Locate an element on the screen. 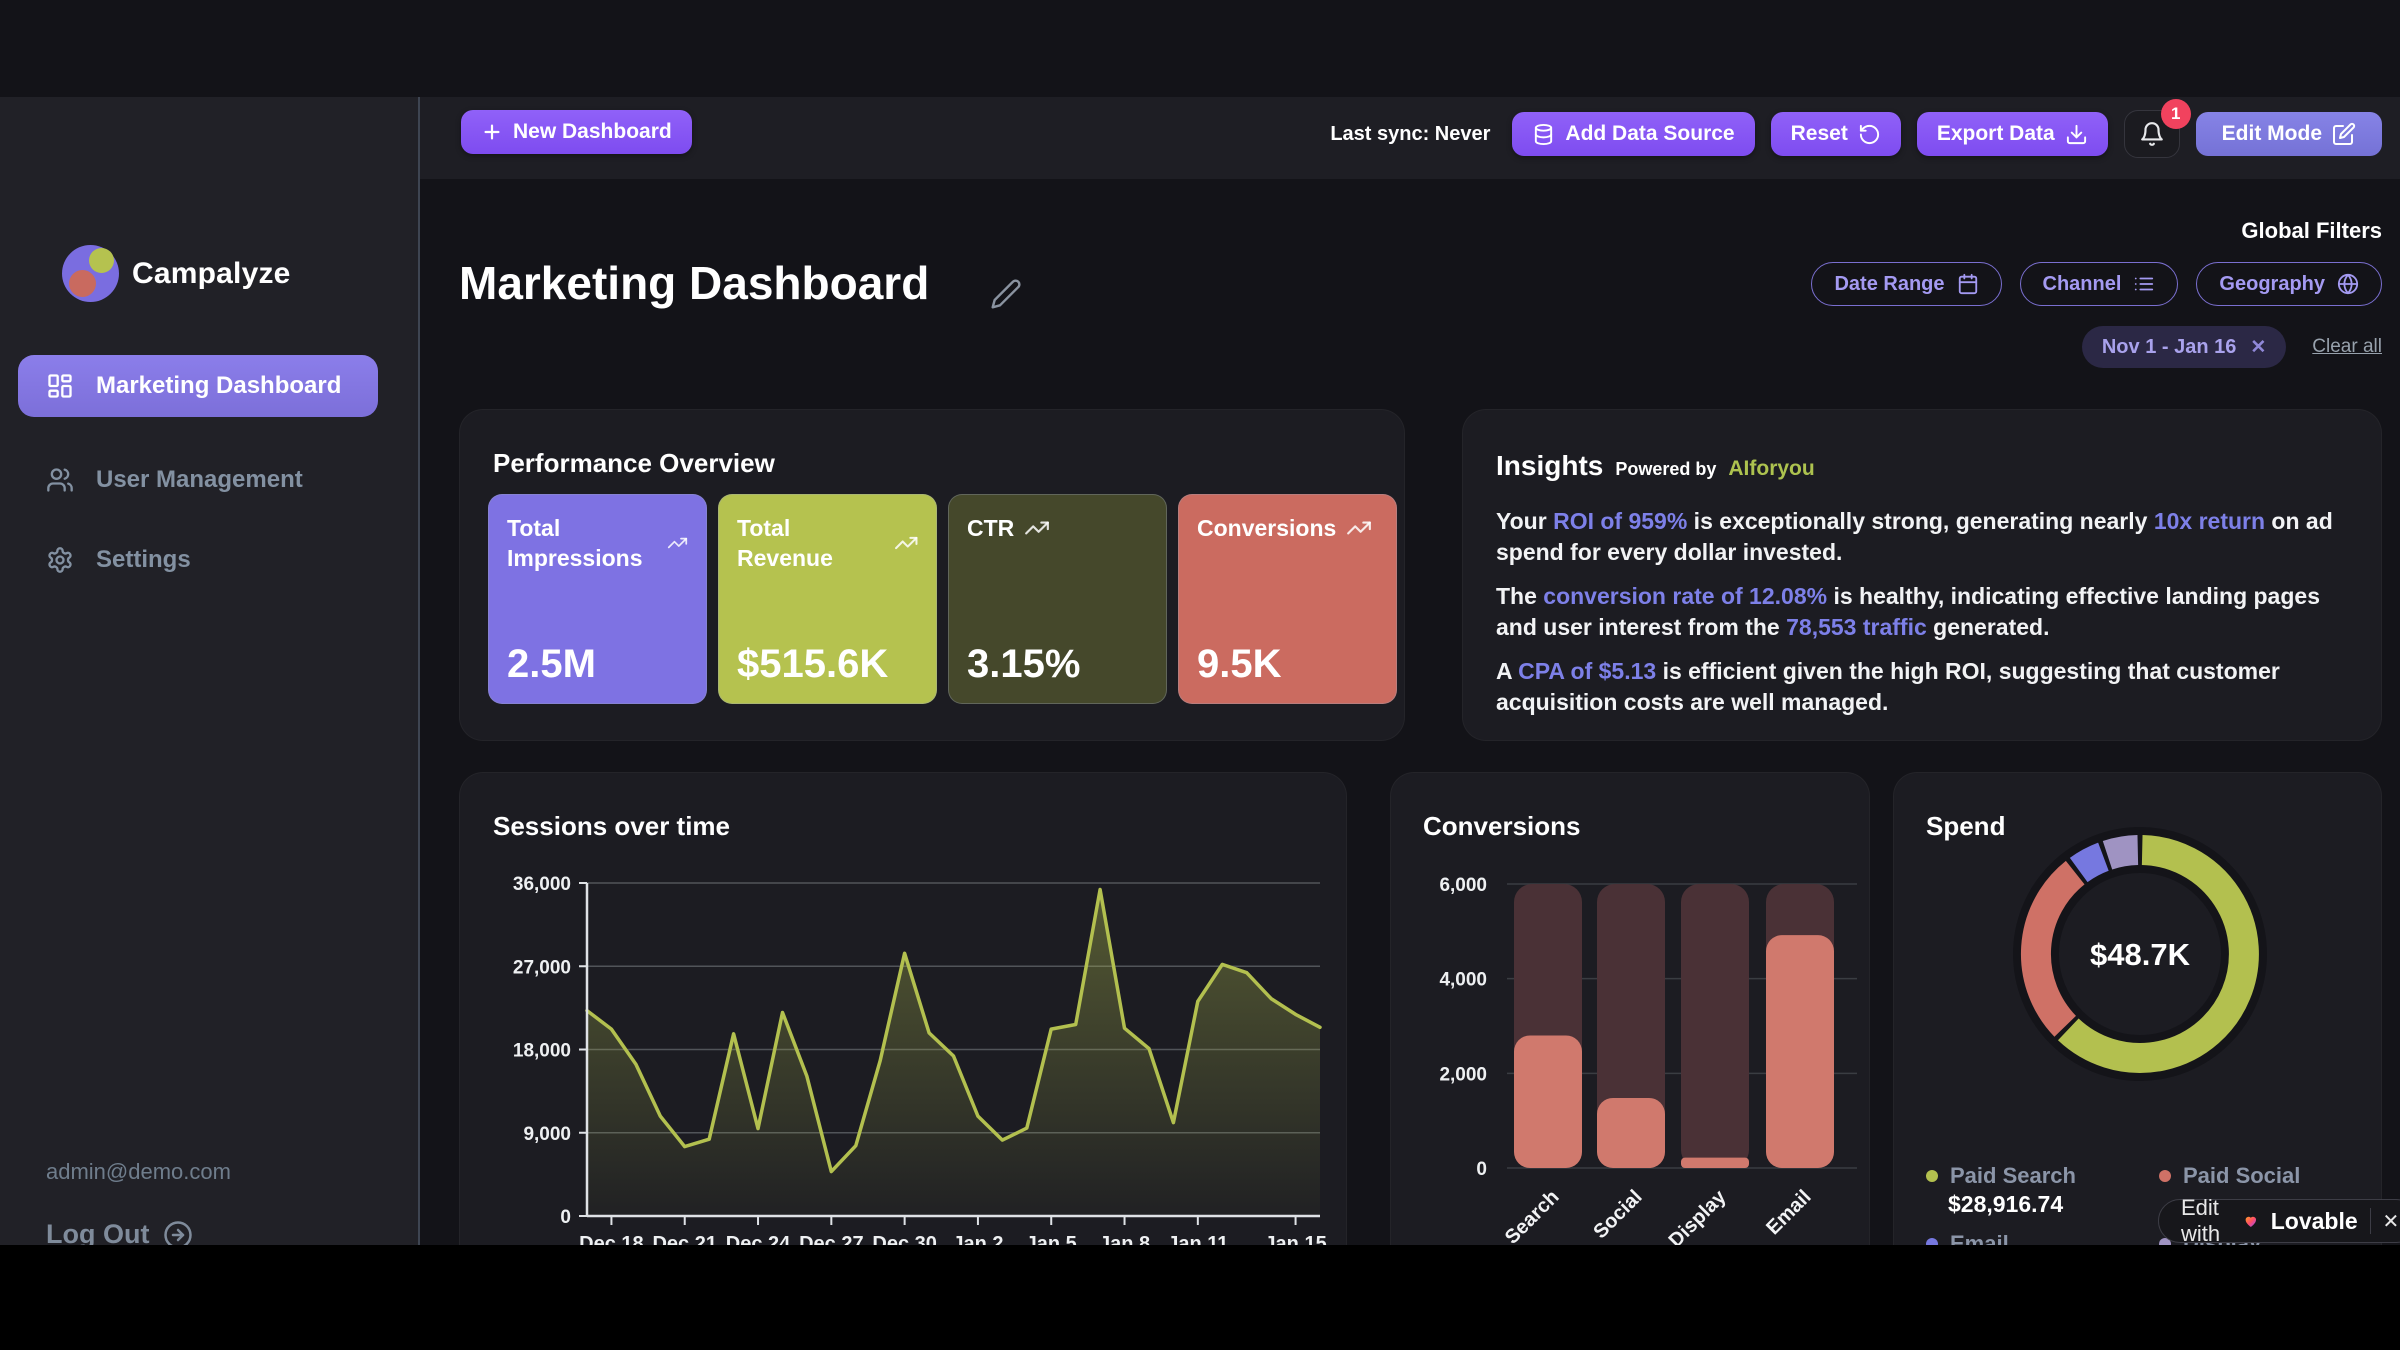 The width and height of the screenshot is (2400, 1350). sessions-chart-title: Sessions over time is located at coordinates (611, 826).